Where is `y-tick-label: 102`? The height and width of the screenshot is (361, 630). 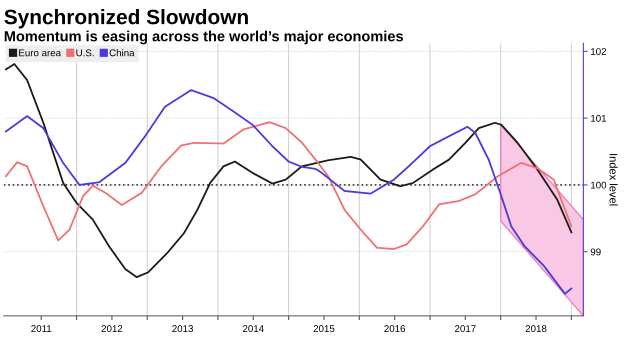 y-tick-label: 102 is located at coordinates (598, 51).